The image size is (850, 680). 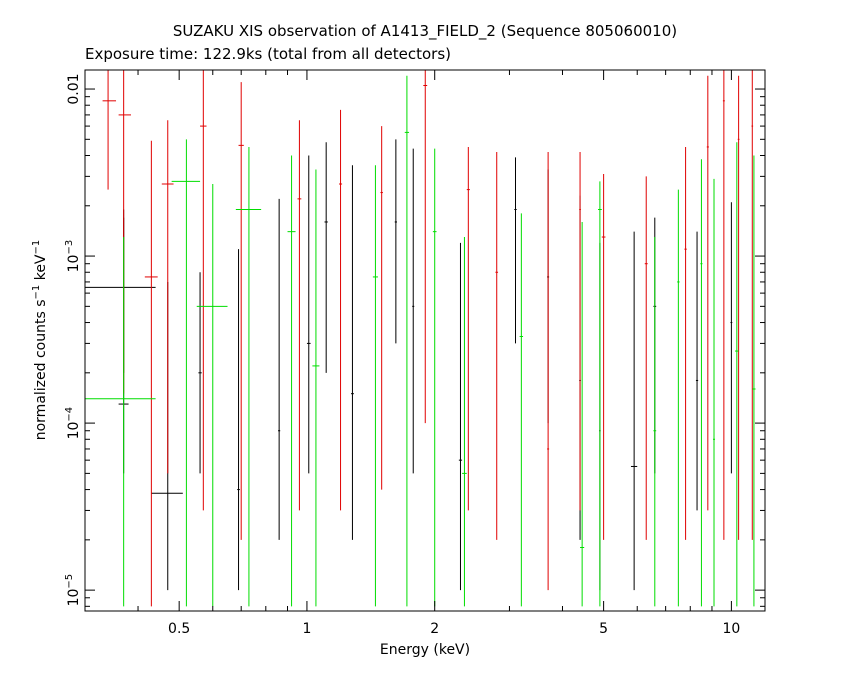 What do you see at coordinates (41, 269) in the screenshot?
I see `y-axis-label-mid: keV` at bounding box center [41, 269].